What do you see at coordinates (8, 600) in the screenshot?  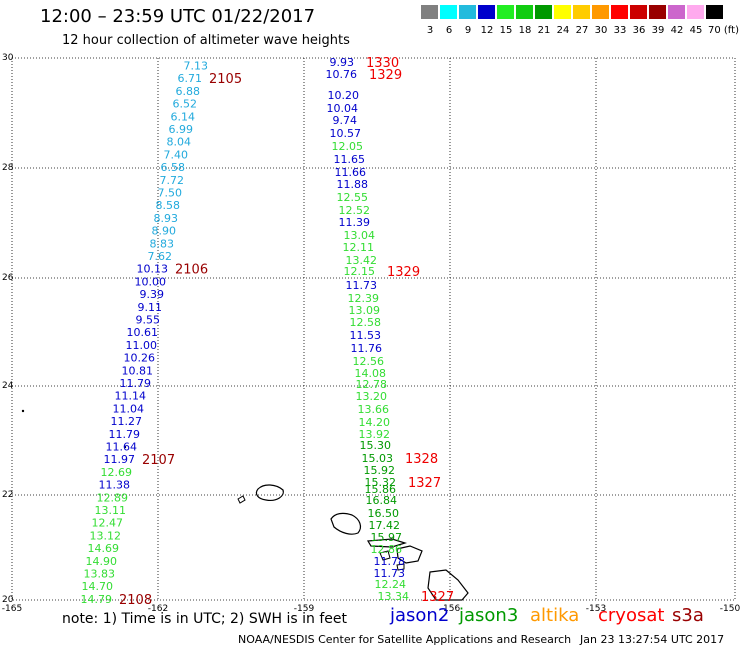 I see `latitude-tick-label: 20` at bounding box center [8, 600].